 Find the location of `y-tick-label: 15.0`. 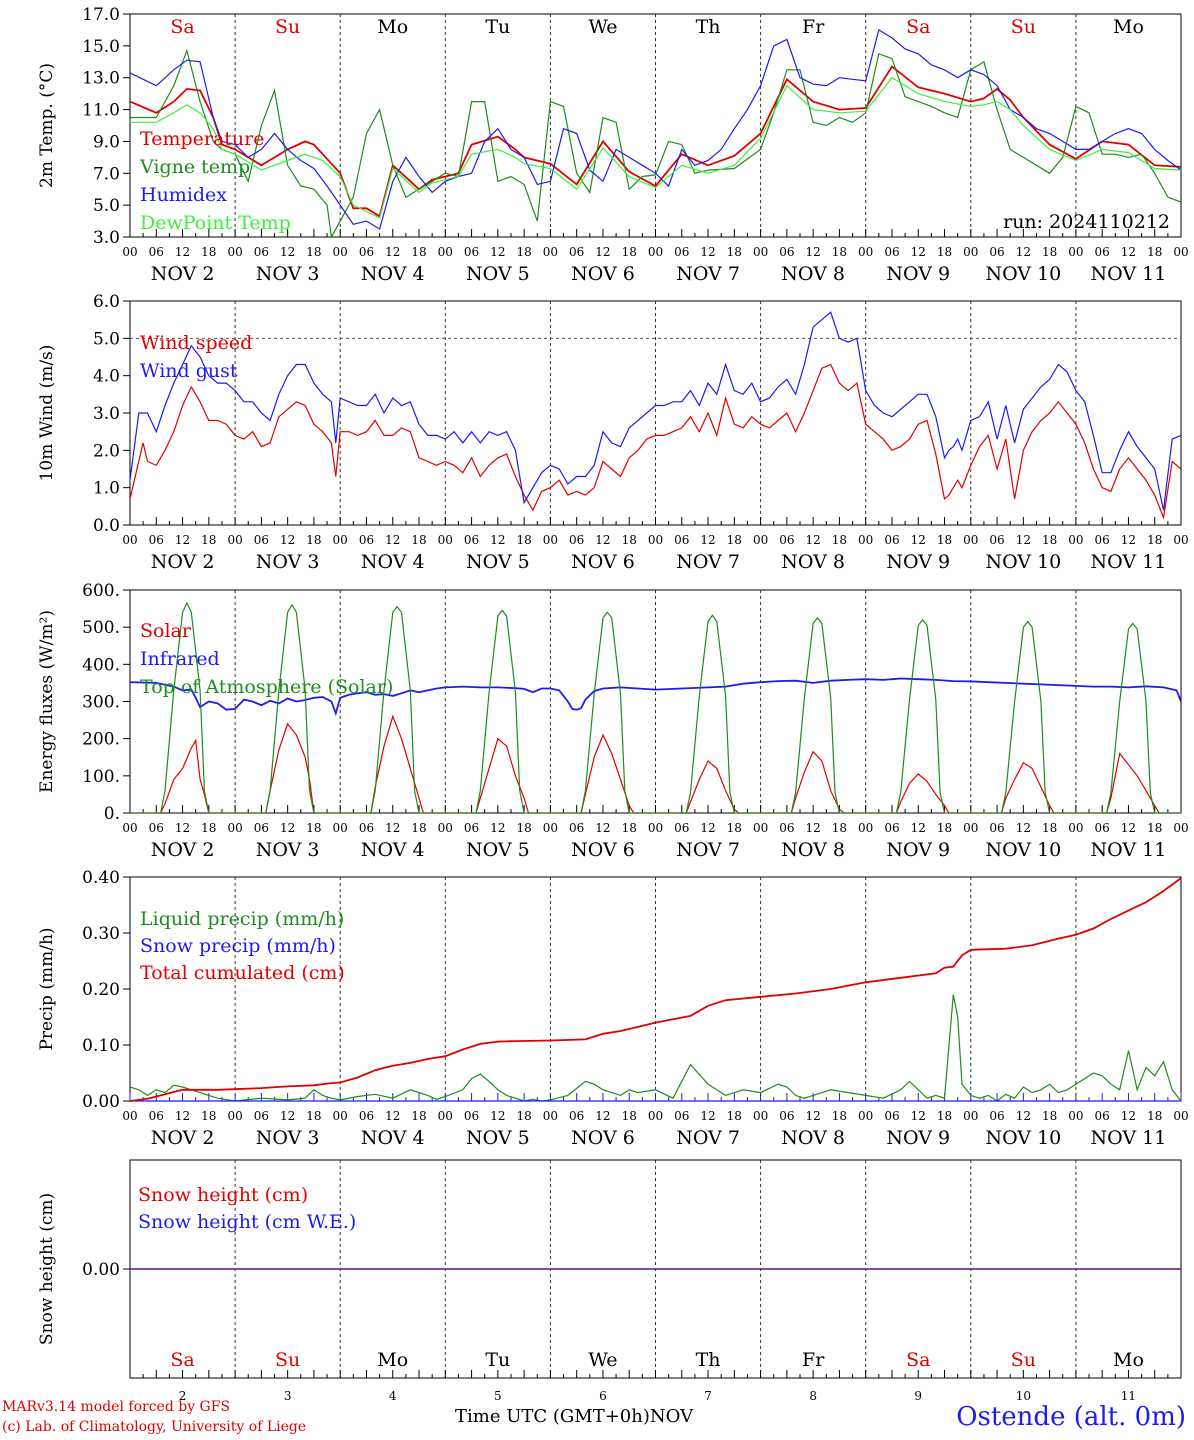

y-tick-label: 15.0 is located at coordinates (101, 47).